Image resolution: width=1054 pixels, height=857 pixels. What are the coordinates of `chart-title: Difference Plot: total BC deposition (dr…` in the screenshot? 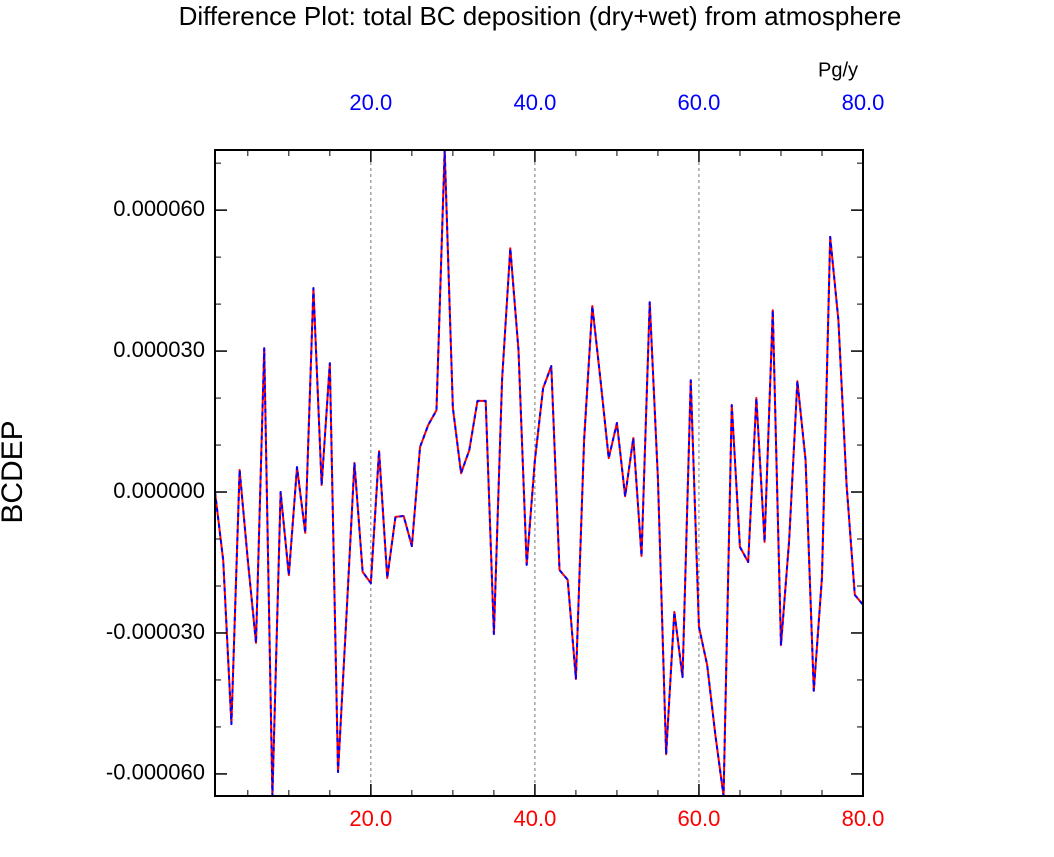 It's located at (540, 16).